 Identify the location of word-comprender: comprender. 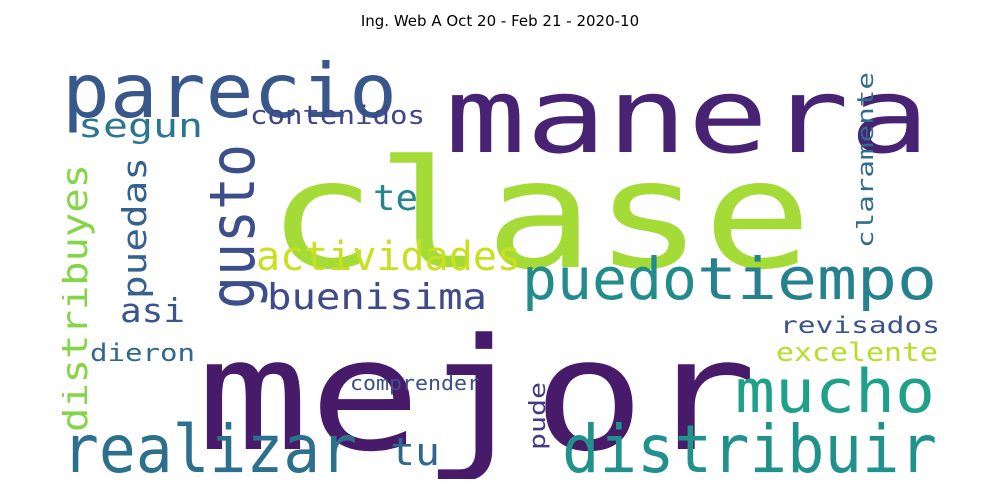
(415, 383).